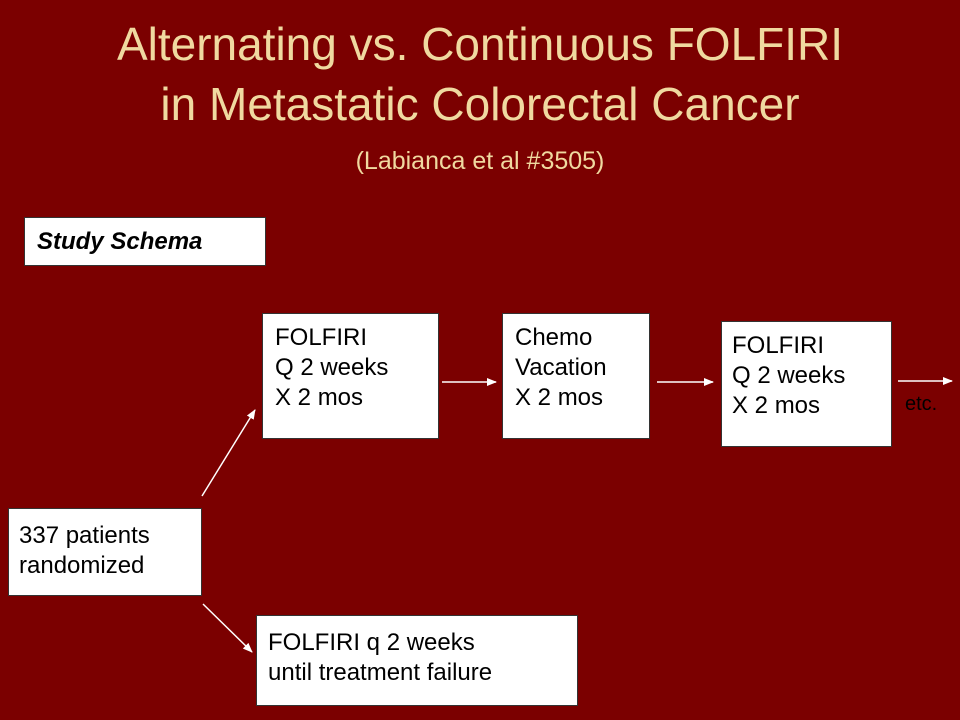 This screenshot has width=960, height=720. Describe the element at coordinates (82, 565) in the screenshot. I see `box-line: randomized` at that location.